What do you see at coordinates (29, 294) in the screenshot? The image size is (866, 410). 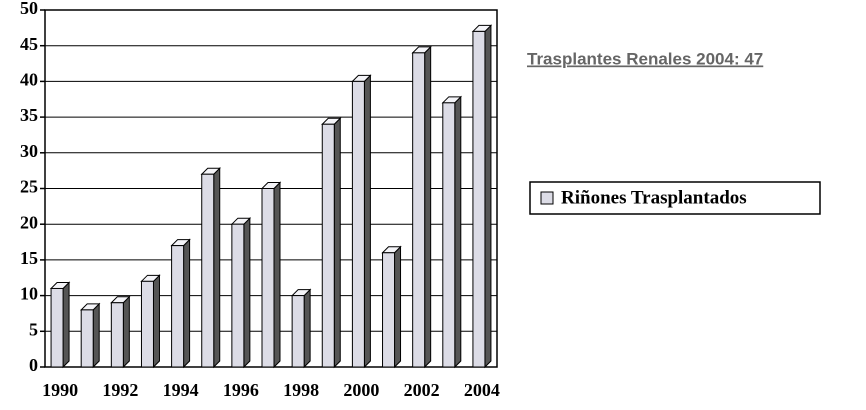 I see `y-tick-label: 10` at bounding box center [29, 294].